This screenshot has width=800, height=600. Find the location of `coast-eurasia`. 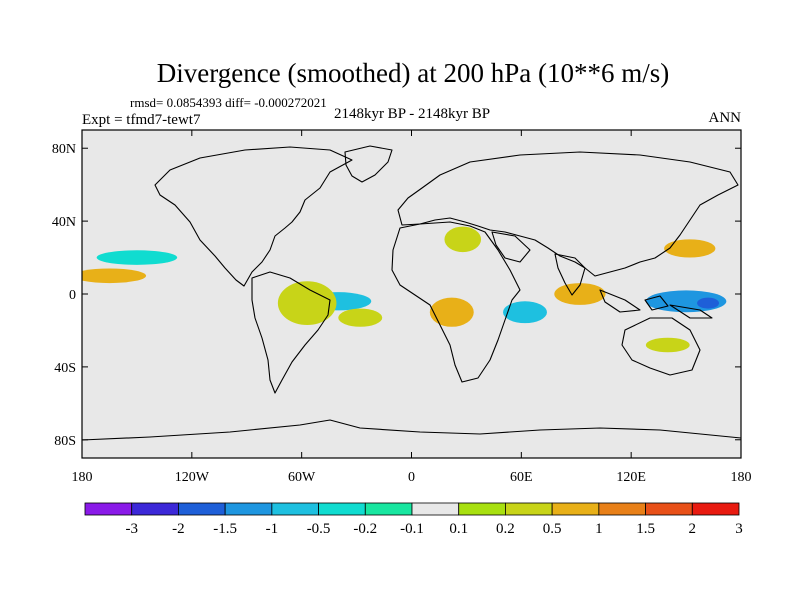

coast-eurasia is located at coordinates (568, 214).